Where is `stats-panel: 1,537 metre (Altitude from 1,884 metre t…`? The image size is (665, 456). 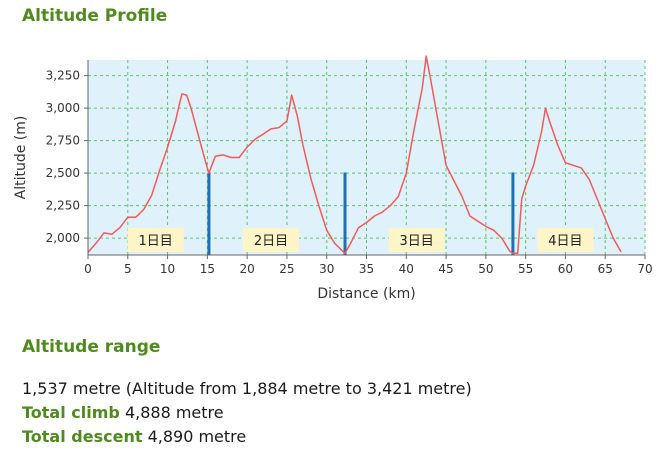
stats-panel: 1,537 metre (Altitude from 1,884 metre t… is located at coordinates (247, 413).